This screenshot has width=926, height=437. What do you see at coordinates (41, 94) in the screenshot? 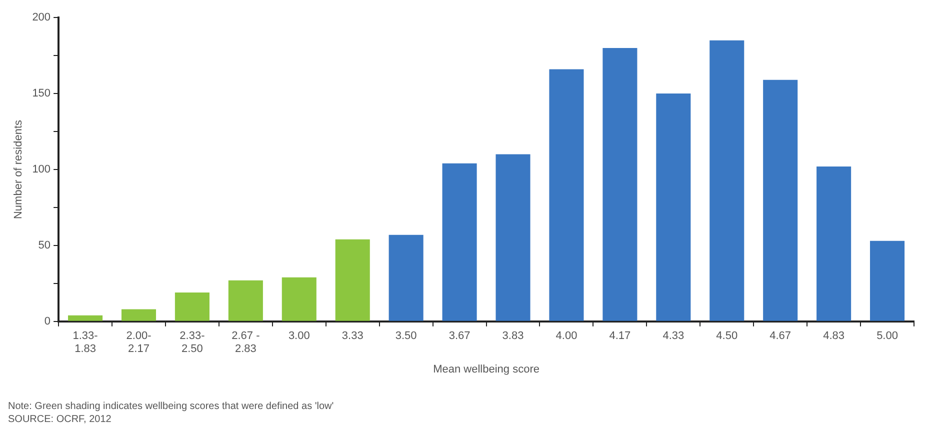
I see `y-tick-label: 150` at bounding box center [41, 94].